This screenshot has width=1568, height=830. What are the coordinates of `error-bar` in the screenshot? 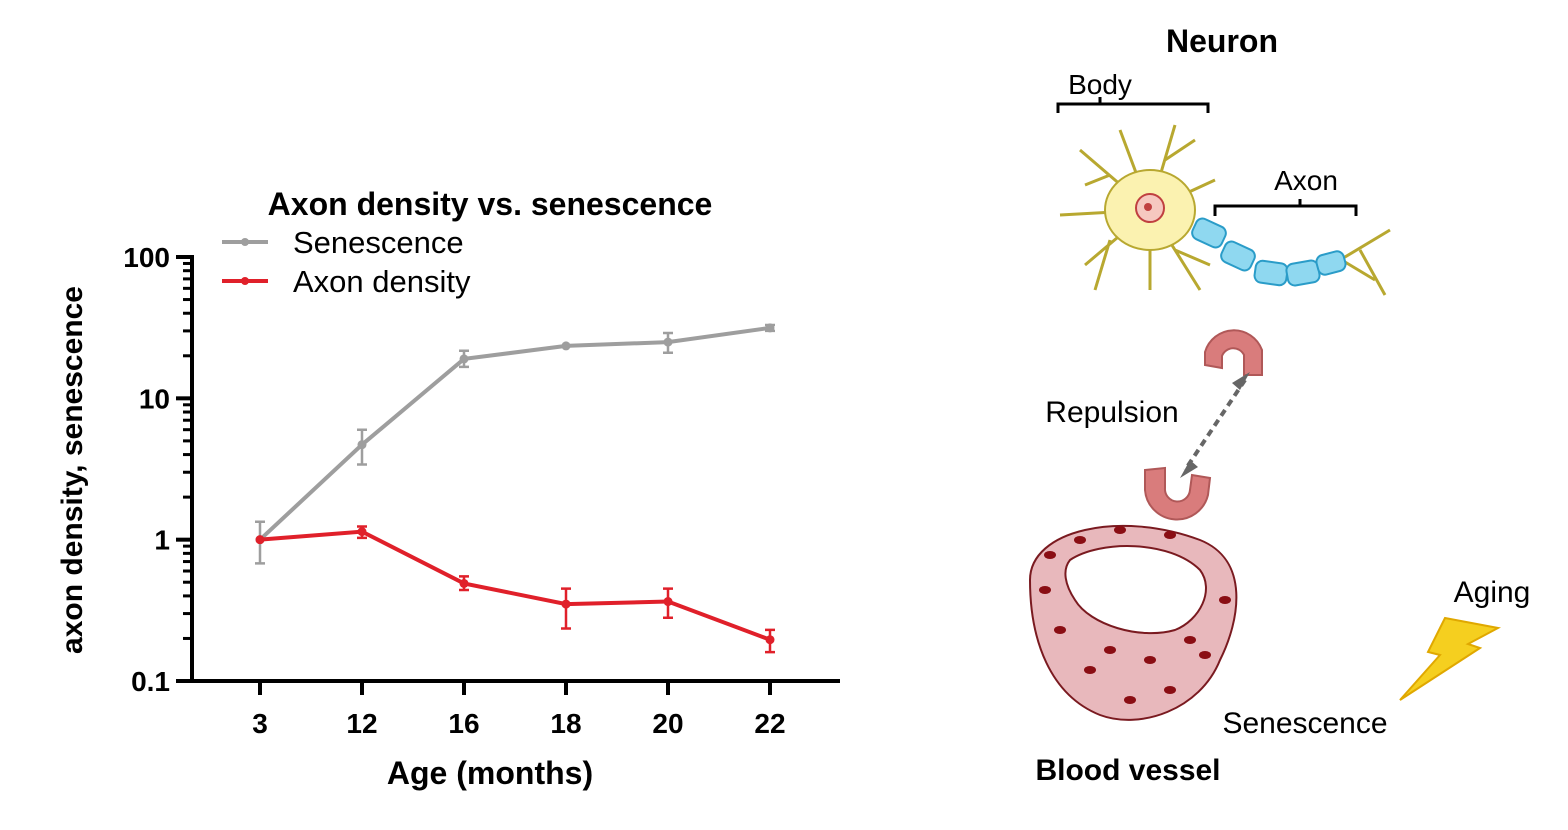 It's located at (566, 608).